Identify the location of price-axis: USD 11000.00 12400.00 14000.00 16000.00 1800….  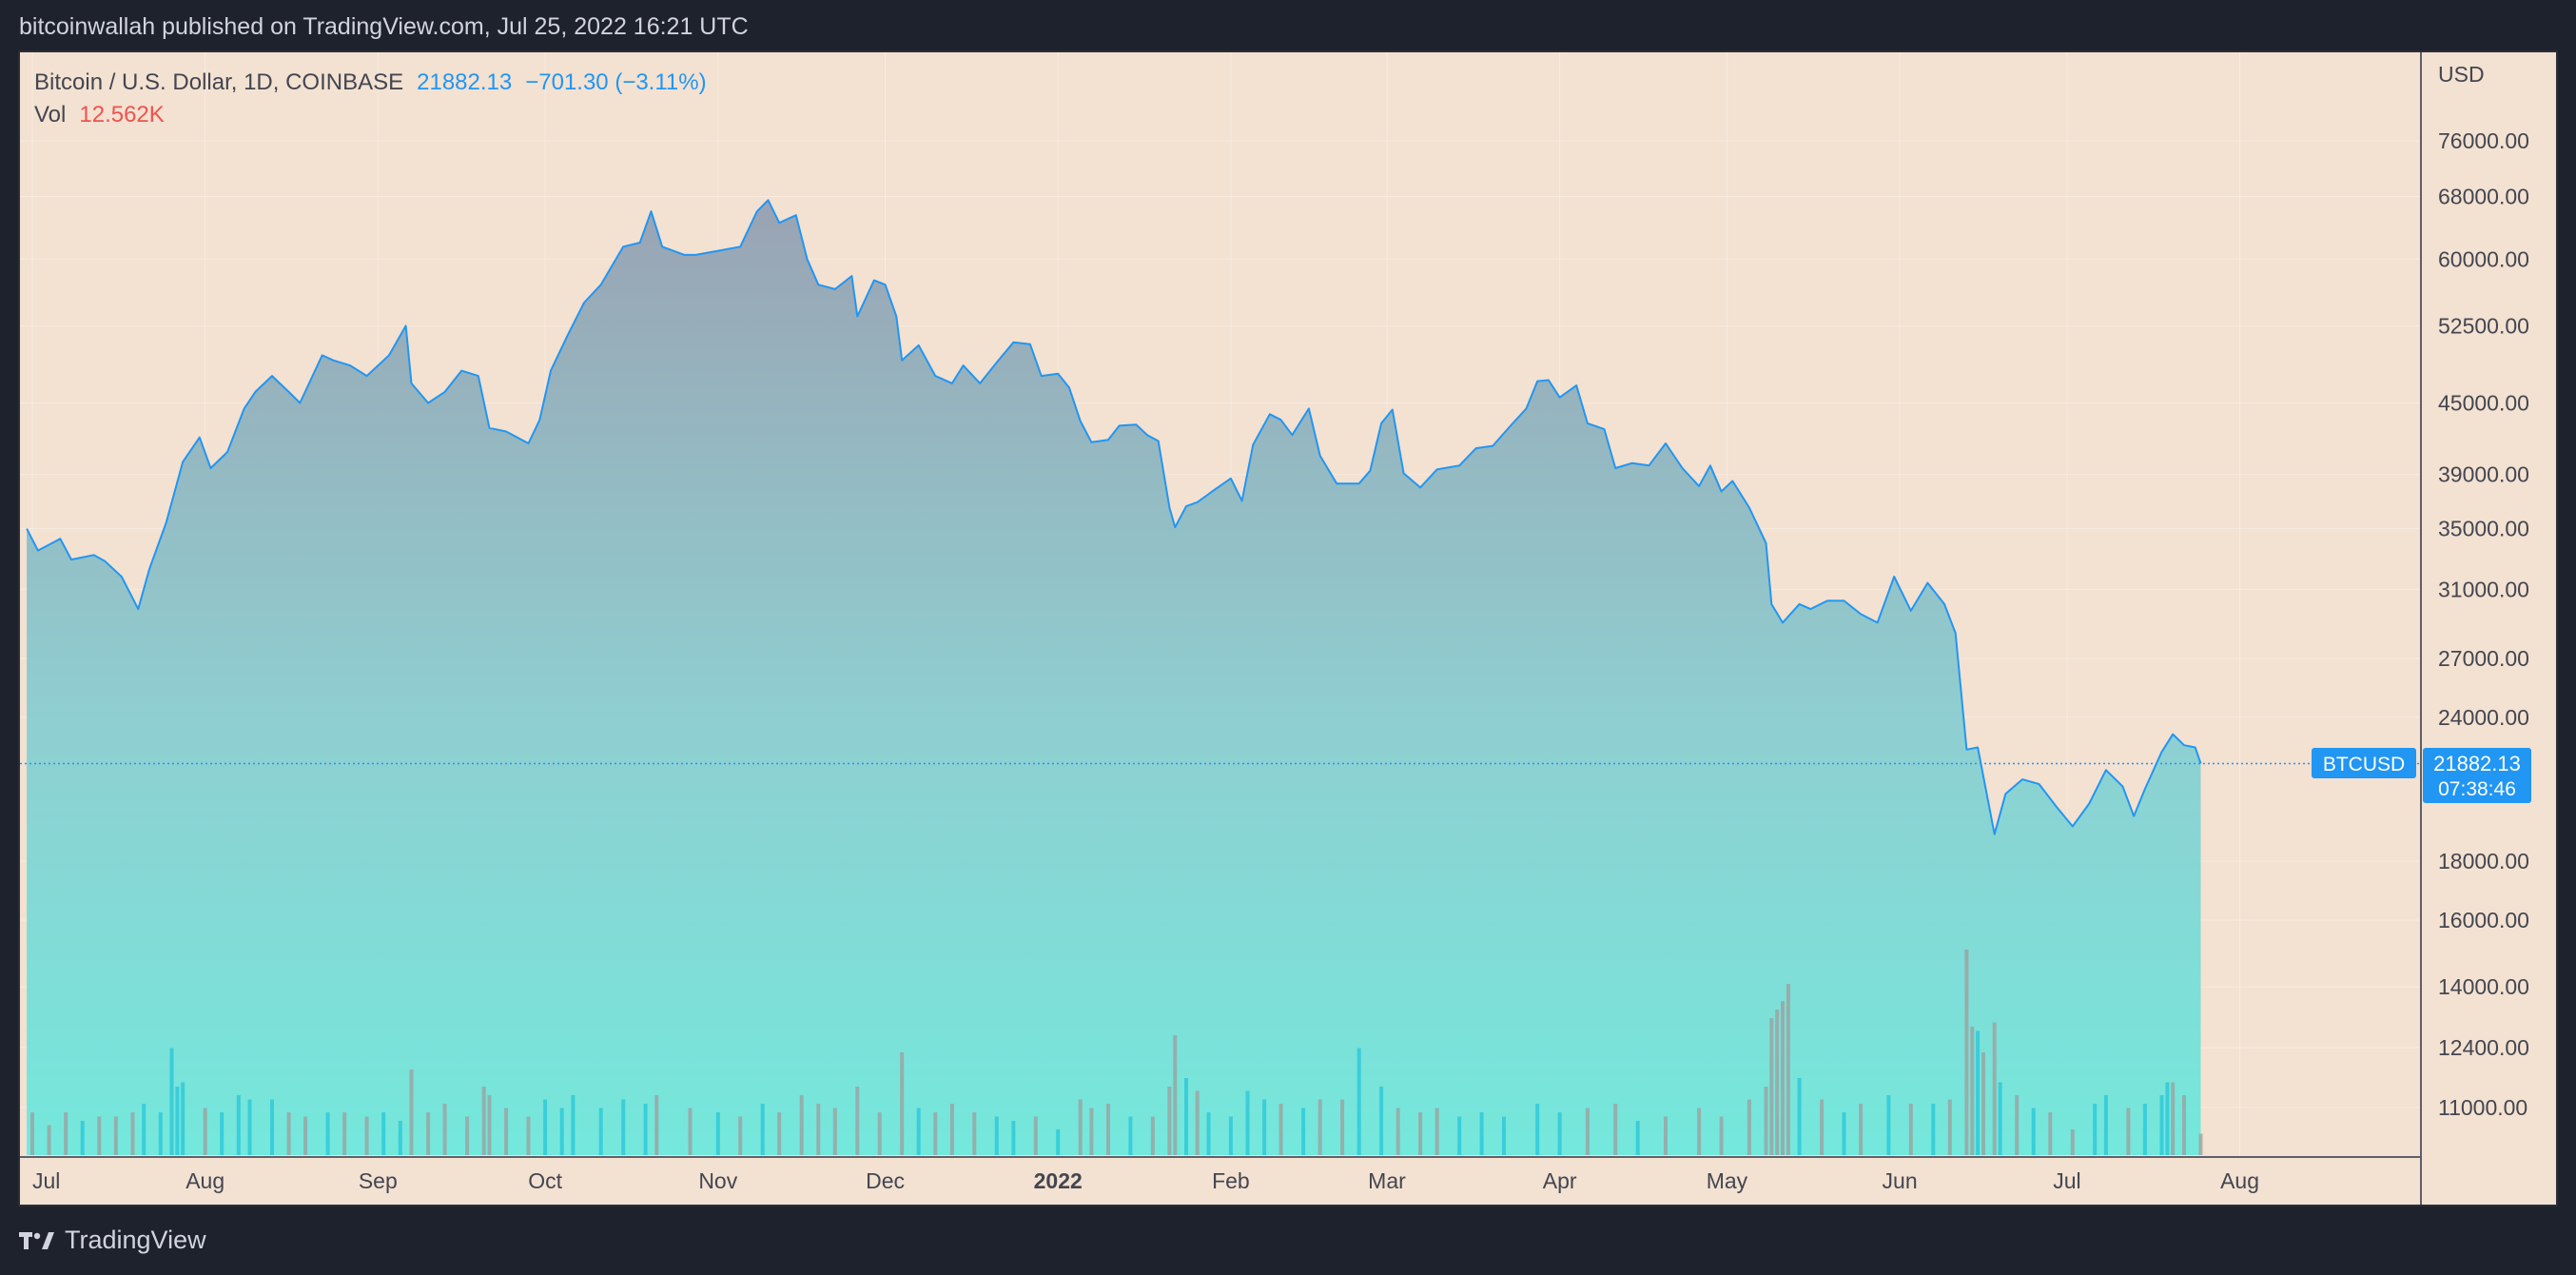
(2475, 629).